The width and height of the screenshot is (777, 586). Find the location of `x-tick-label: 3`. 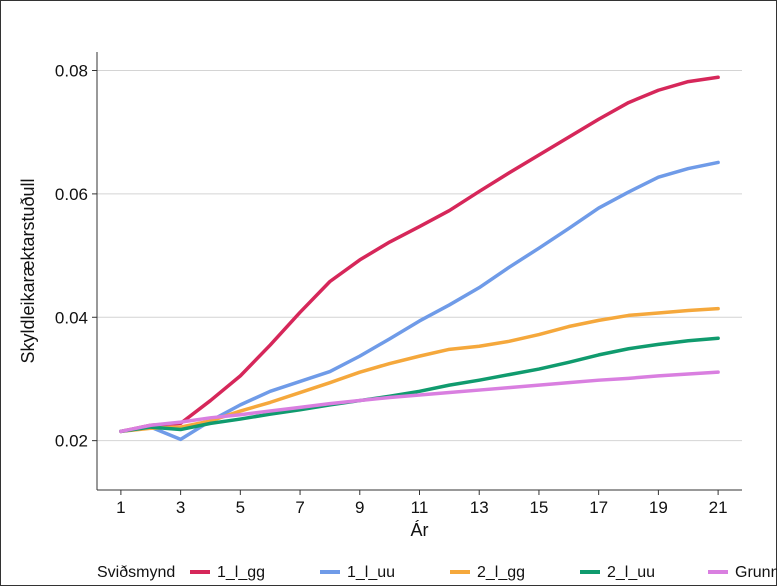

x-tick-label: 3 is located at coordinates (180, 507).